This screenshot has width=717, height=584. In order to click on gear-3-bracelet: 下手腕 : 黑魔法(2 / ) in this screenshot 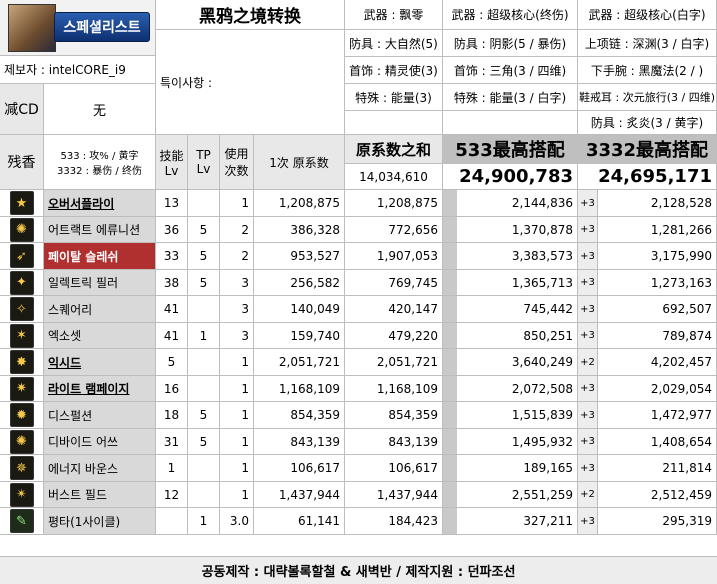, I will do `click(647, 70)`.